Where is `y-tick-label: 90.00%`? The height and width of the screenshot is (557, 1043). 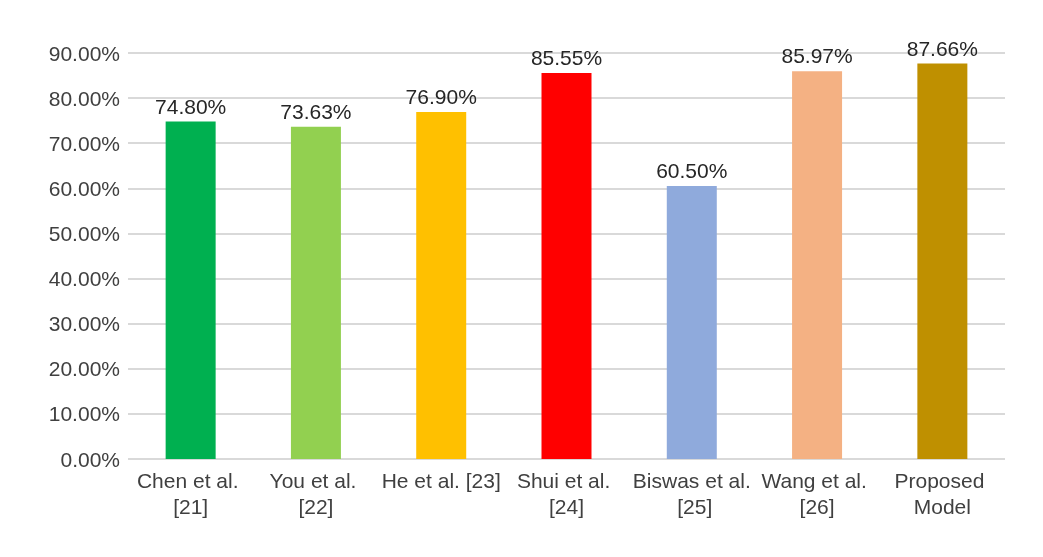
y-tick-label: 90.00% is located at coordinates (84, 53).